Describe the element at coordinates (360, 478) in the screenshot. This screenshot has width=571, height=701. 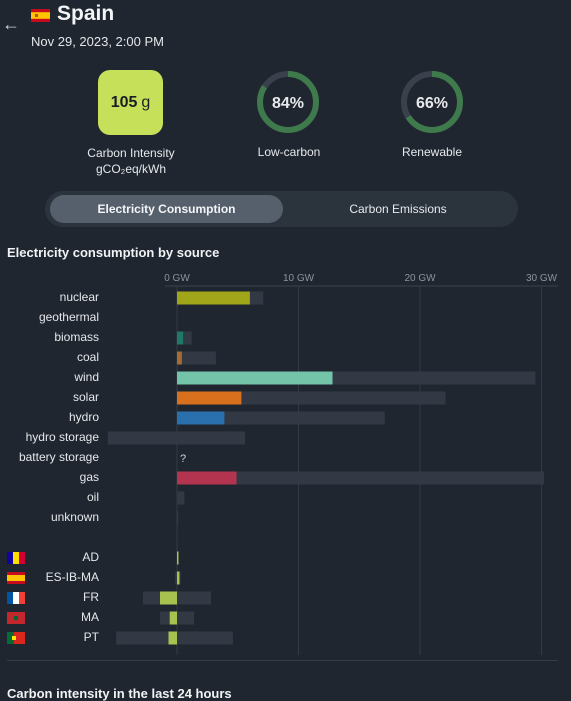
I see `capacity-bar-gas` at that location.